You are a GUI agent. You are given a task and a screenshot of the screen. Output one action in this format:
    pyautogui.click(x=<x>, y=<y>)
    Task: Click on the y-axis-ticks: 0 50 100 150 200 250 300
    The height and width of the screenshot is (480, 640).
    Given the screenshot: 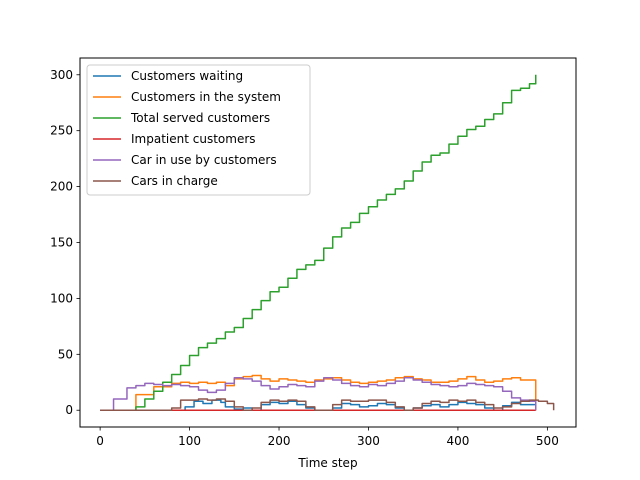 What is the action you would take?
    pyautogui.click(x=65, y=242)
    